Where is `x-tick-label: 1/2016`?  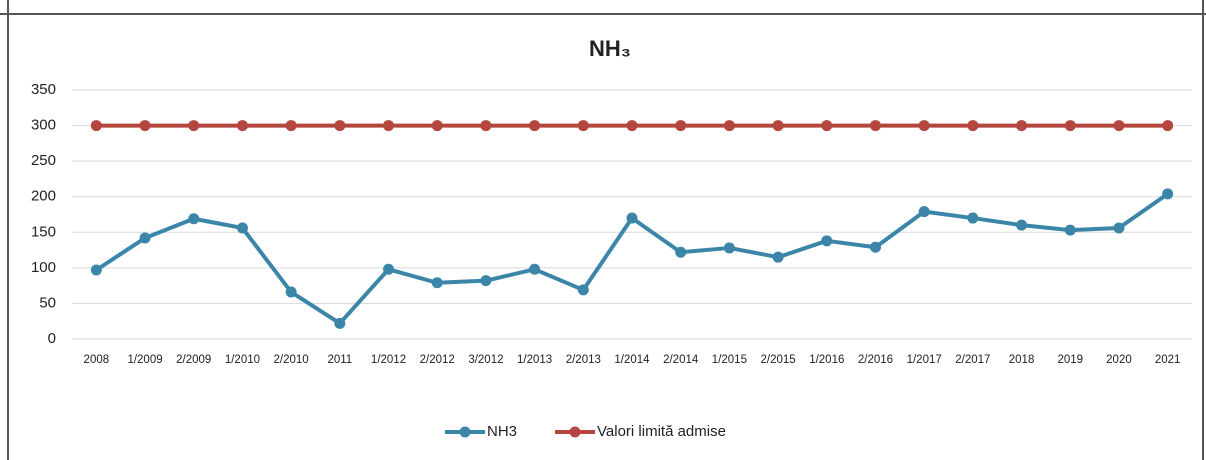
x-tick-label: 1/2016 is located at coordinates (826, 360).